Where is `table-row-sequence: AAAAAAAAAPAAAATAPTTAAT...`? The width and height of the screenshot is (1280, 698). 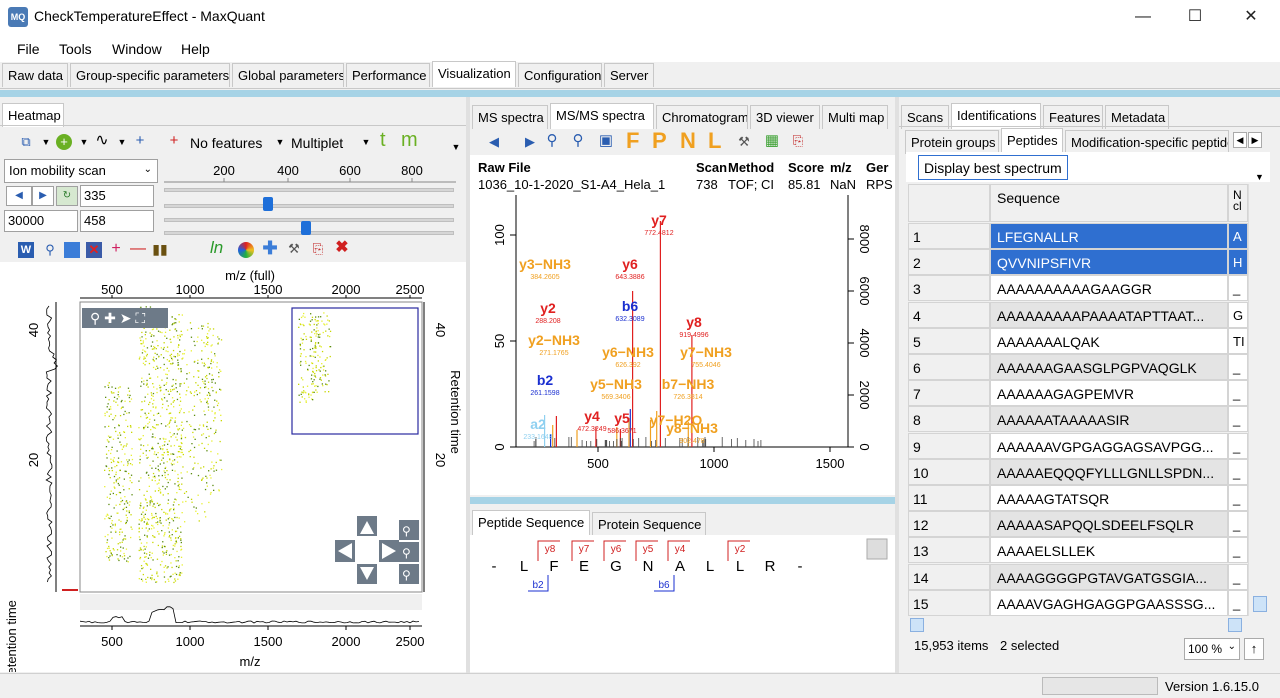 table-row-sequence: AAAAAAAAAPAAAATAPTTAAT... is located at coordinates (1109, 314).